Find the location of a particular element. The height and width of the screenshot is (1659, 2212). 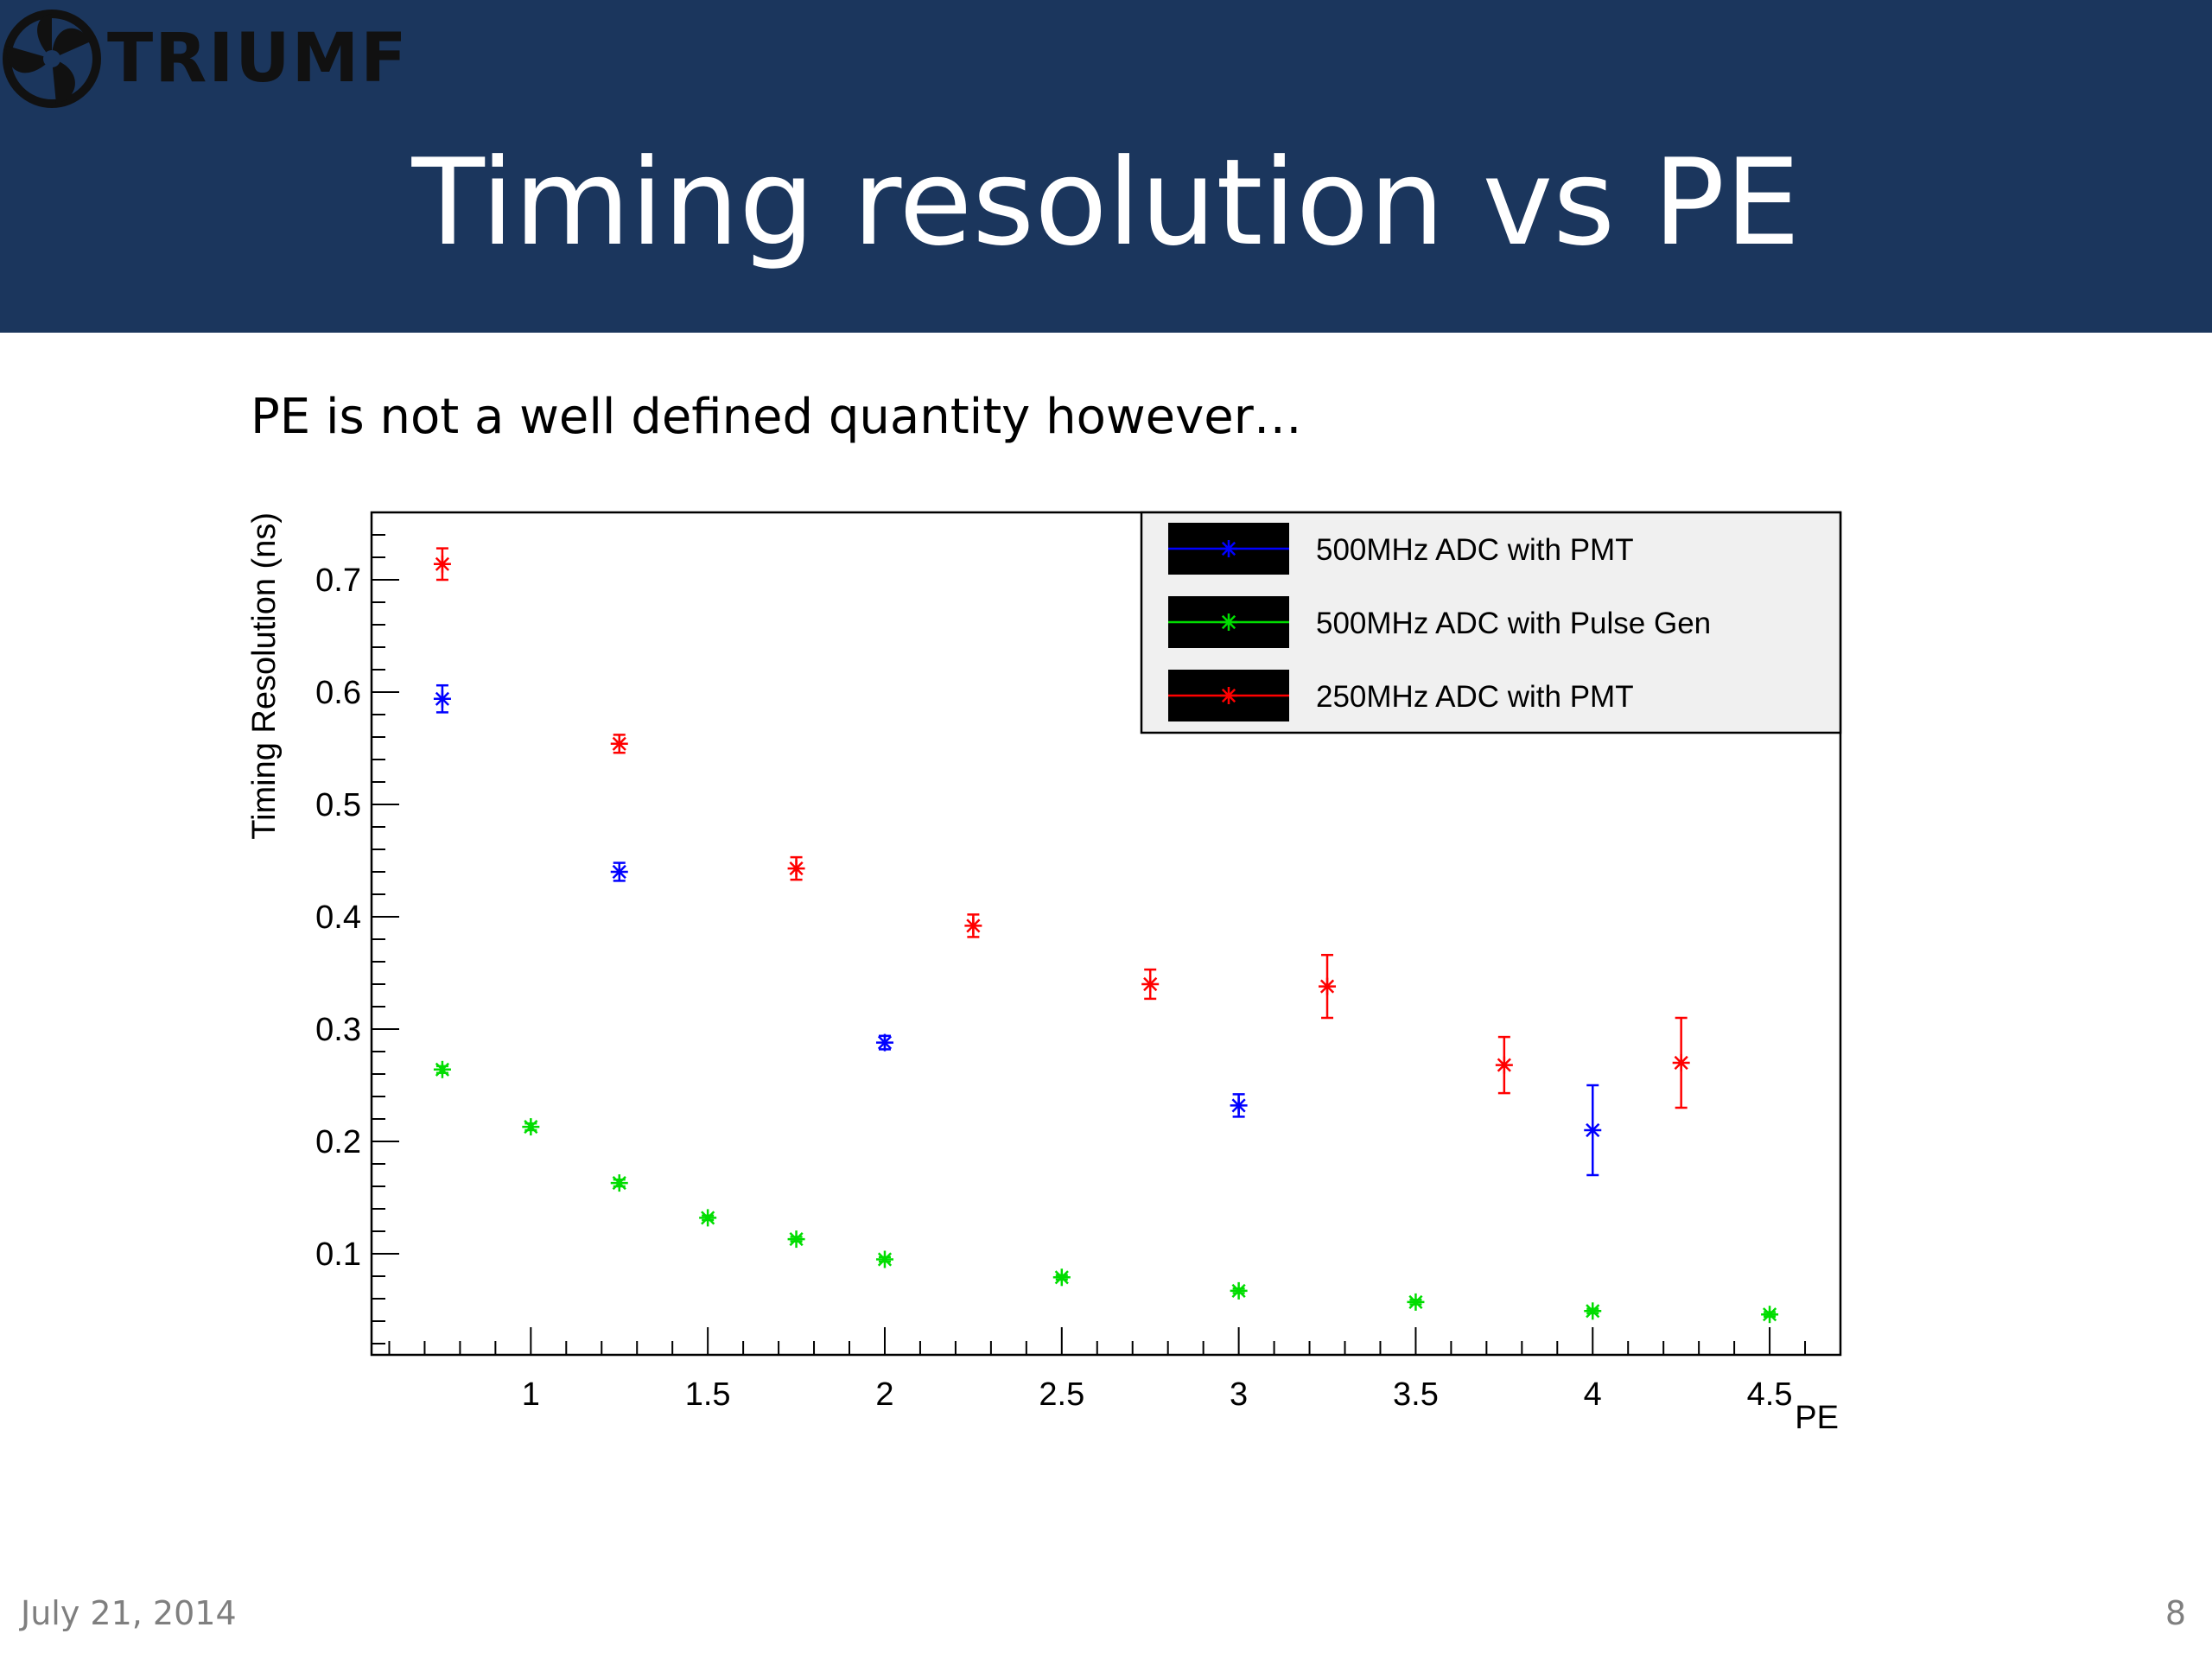

slide-title: Timing resolution vs PE is located at coordinates (1106, 202).